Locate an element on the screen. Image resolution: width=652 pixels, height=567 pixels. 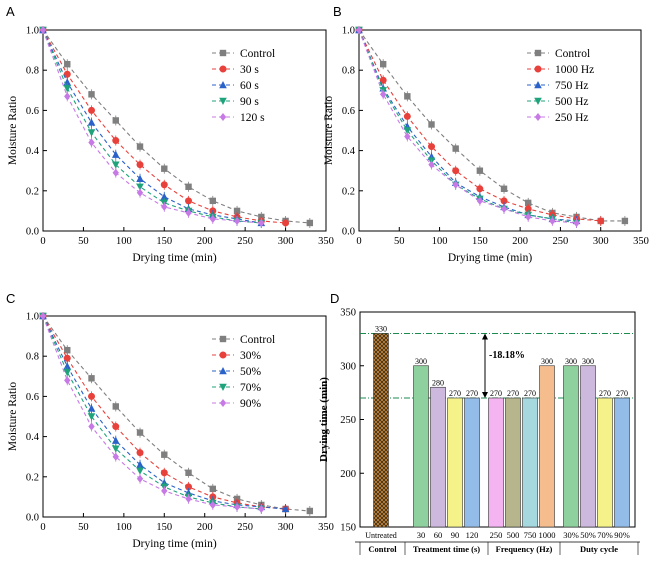
x-axis-label: Drying time (min) is located at coordinates (490, 258).